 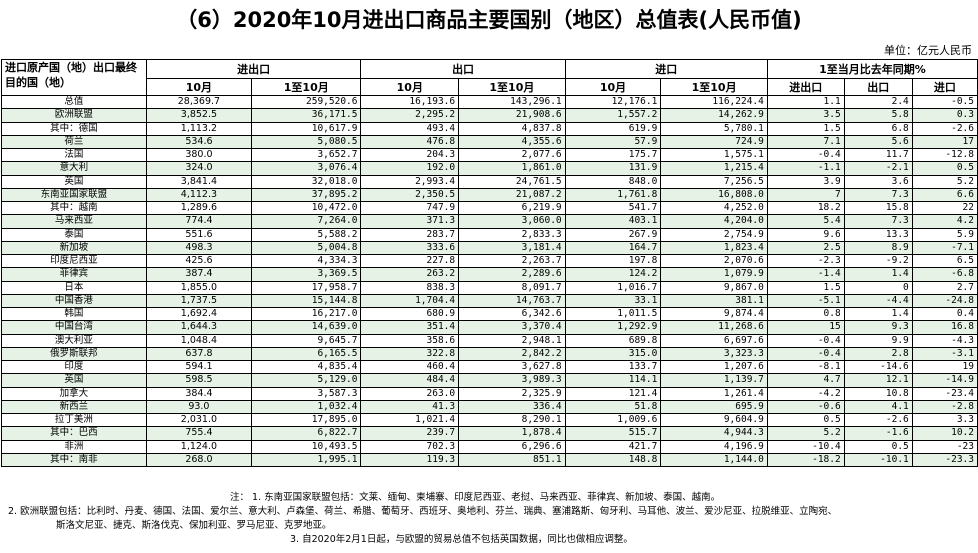 I want to click on value-cell: 4.1, so click(x=878, y=407).